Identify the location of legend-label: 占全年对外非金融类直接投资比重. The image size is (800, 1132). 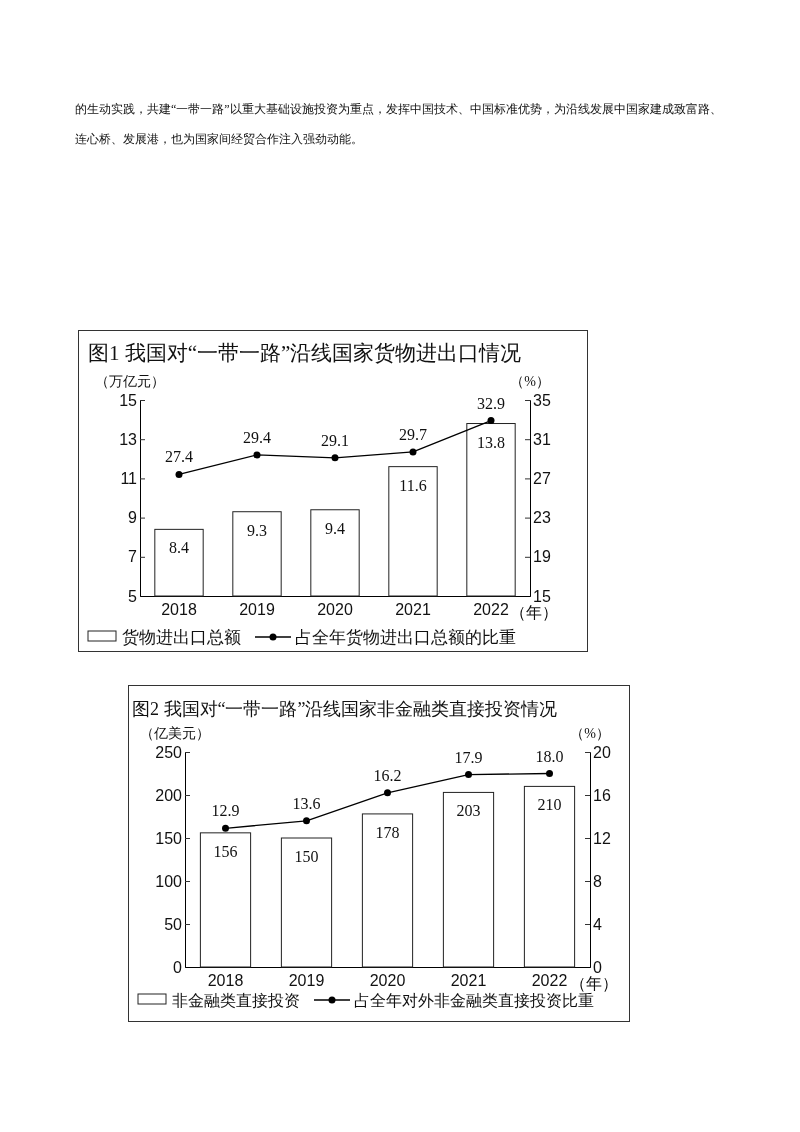
(474, 1000).